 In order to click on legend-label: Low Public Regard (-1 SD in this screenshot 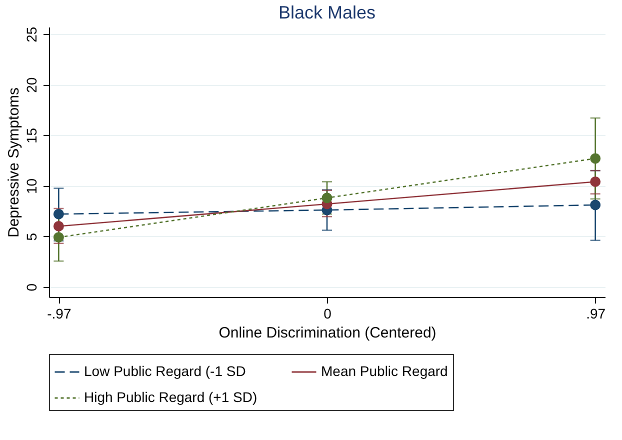, I will do `click(165, 371)`.